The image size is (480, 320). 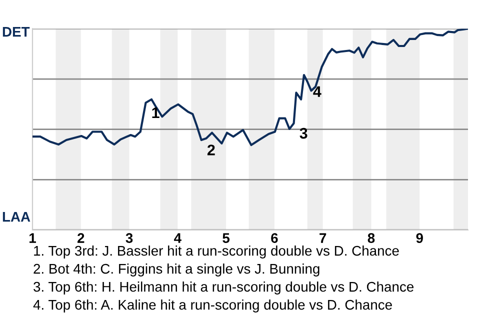 What do you see at coordinates (178, 238) in the screenshot?
I see `x-tick-label: 4` at bounding box center [178, 238].